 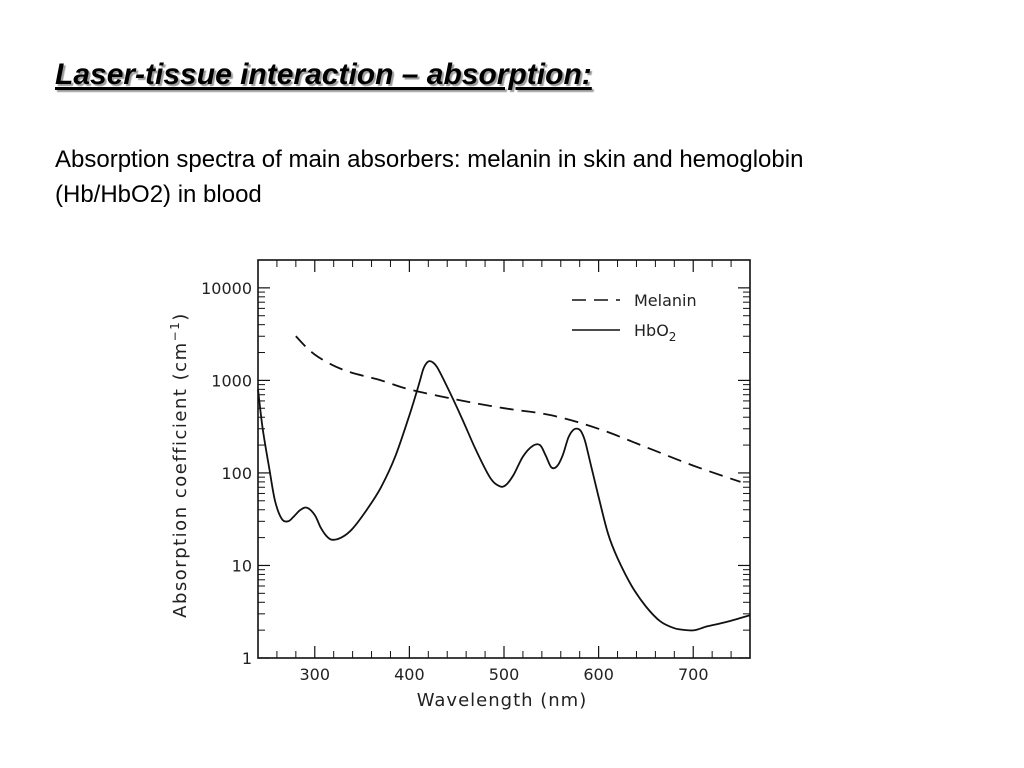 What do you see at coordinates (314, 674) in the screenshot?
I see `x-tick-label: 300` at bounding box center [314, 674].